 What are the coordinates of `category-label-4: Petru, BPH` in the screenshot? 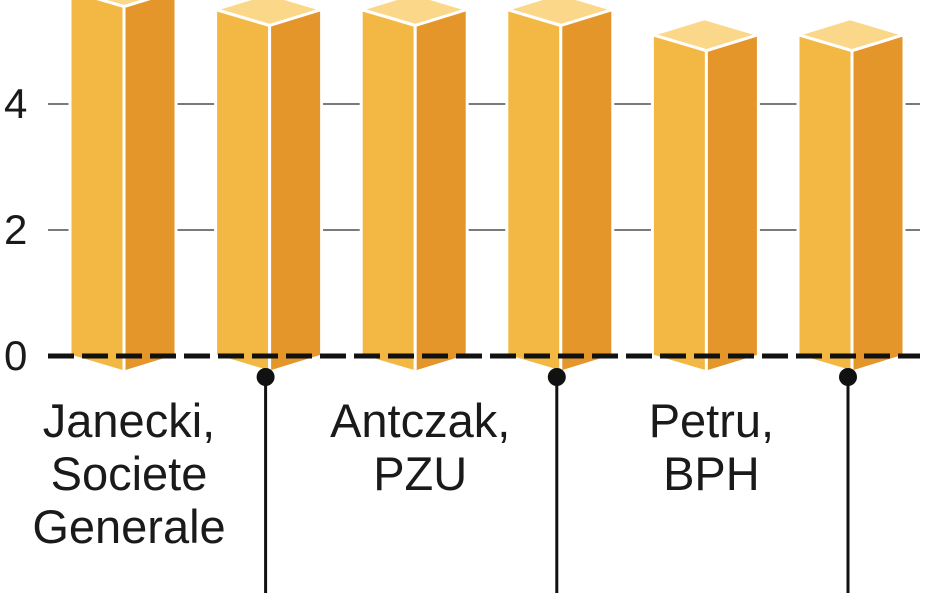 It's located at (711, 447).